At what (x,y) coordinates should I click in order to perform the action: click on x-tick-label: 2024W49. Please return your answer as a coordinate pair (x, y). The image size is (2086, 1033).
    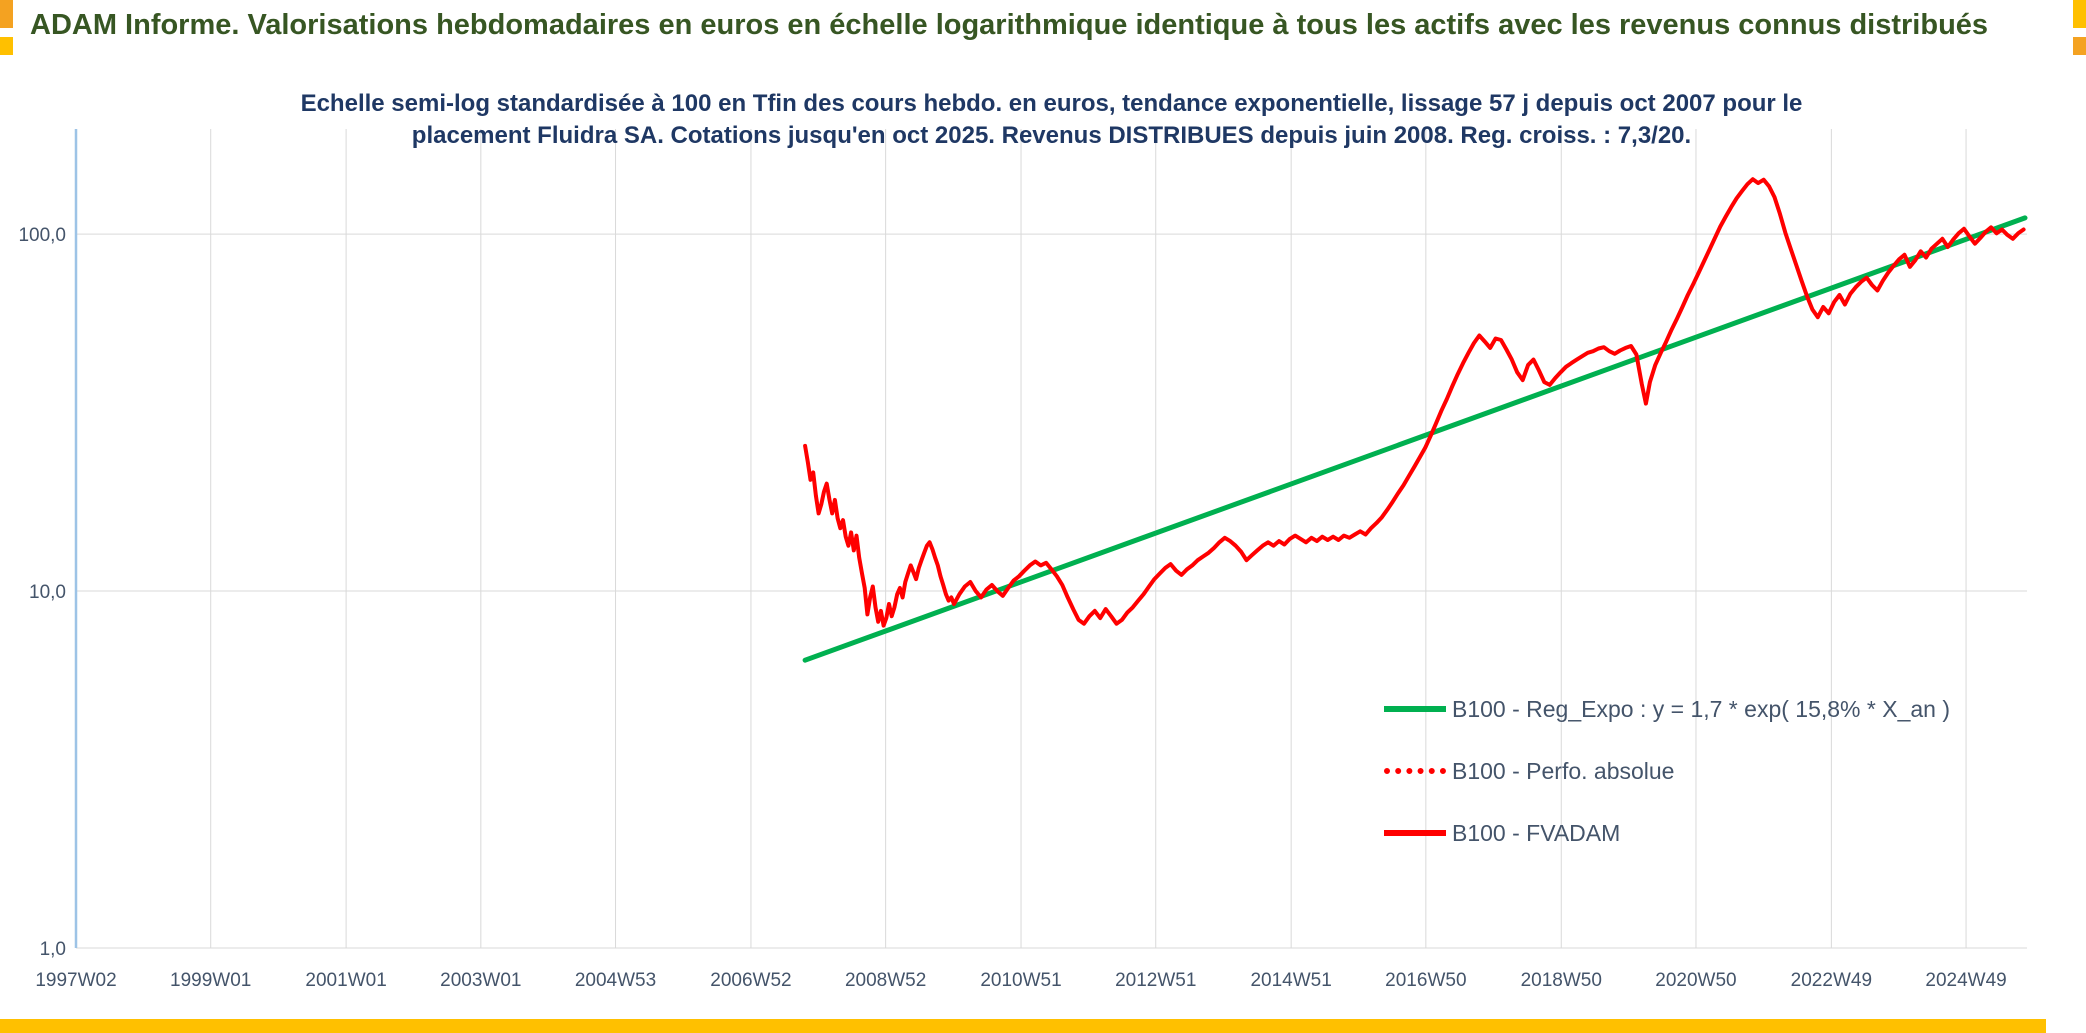
    Looking at the image, I should click on (1965, 980).